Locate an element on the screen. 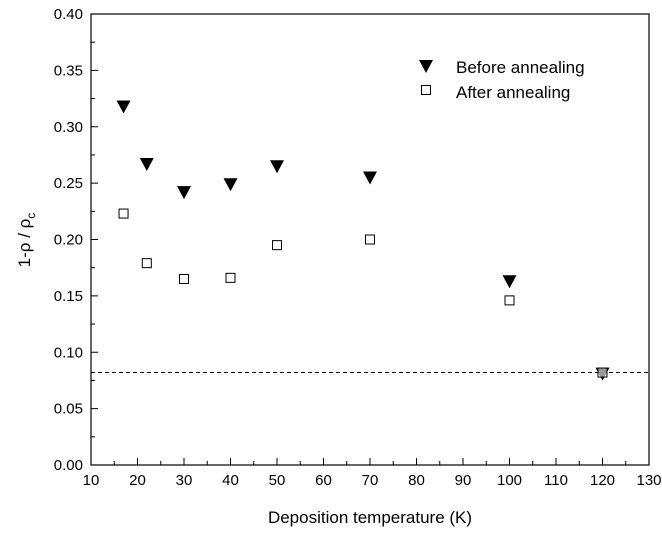 Image resolution: width=662 pixels, height=534 pixels. x-tick-label: 20 is located at coordinates (137, 480).